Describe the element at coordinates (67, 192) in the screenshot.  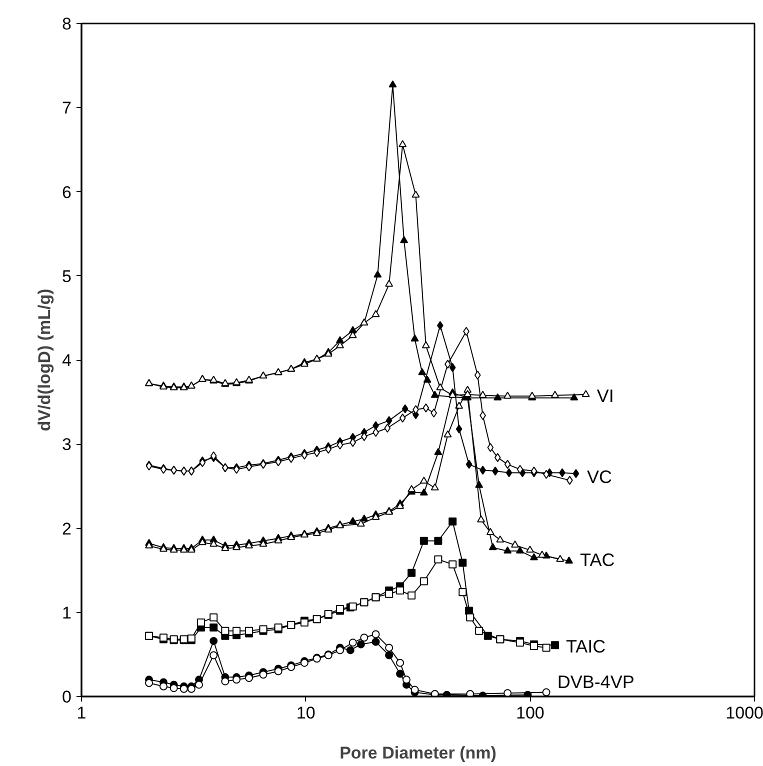
I see `y-tick-label: 6` at that location.